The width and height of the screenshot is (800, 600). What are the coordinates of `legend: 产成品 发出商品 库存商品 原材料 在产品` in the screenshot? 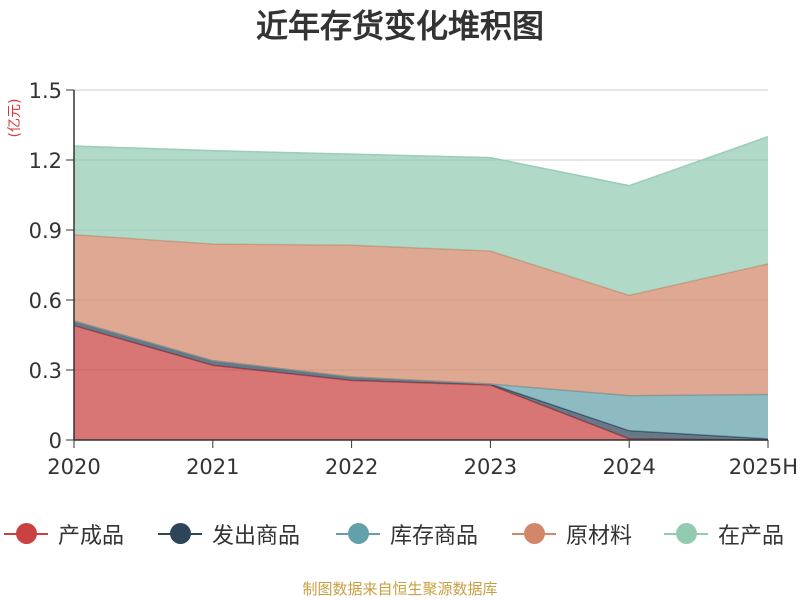 It's located at (400, 534).